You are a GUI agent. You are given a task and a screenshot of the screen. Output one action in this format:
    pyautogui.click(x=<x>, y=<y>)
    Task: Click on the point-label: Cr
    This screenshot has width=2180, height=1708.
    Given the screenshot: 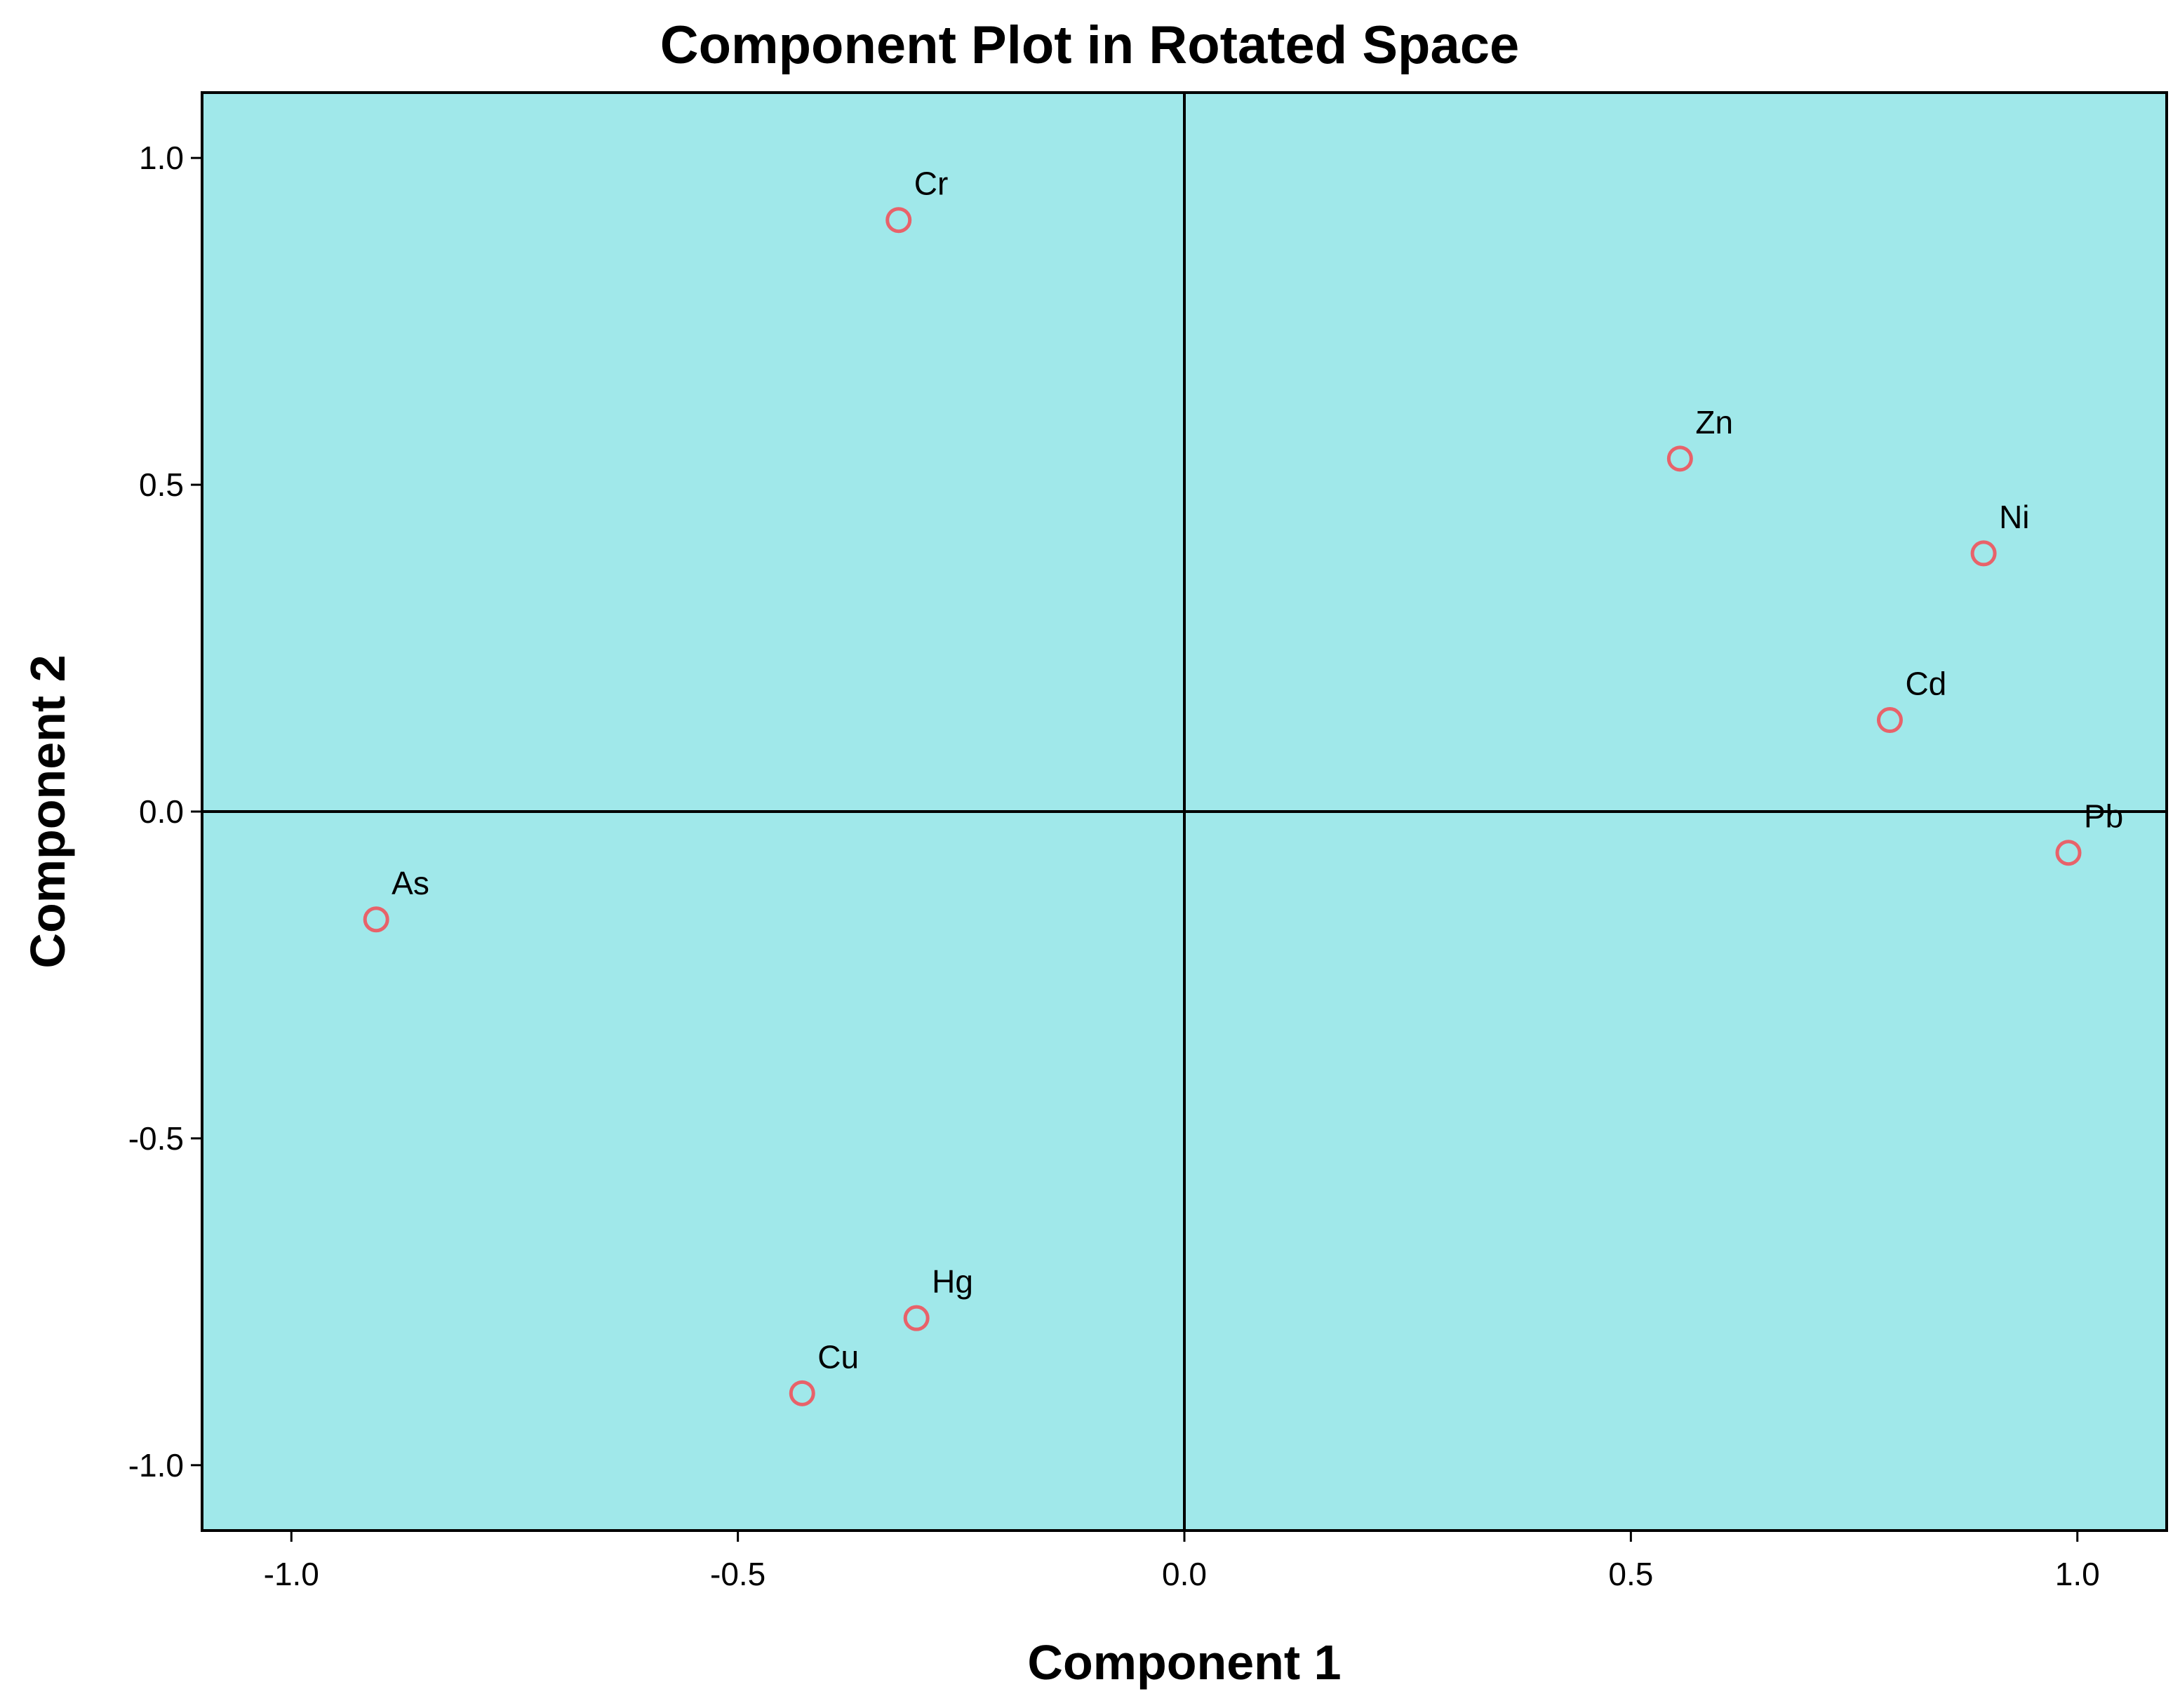 What is the action you would take?
    pyautogui.click(x=932, y=184)
    